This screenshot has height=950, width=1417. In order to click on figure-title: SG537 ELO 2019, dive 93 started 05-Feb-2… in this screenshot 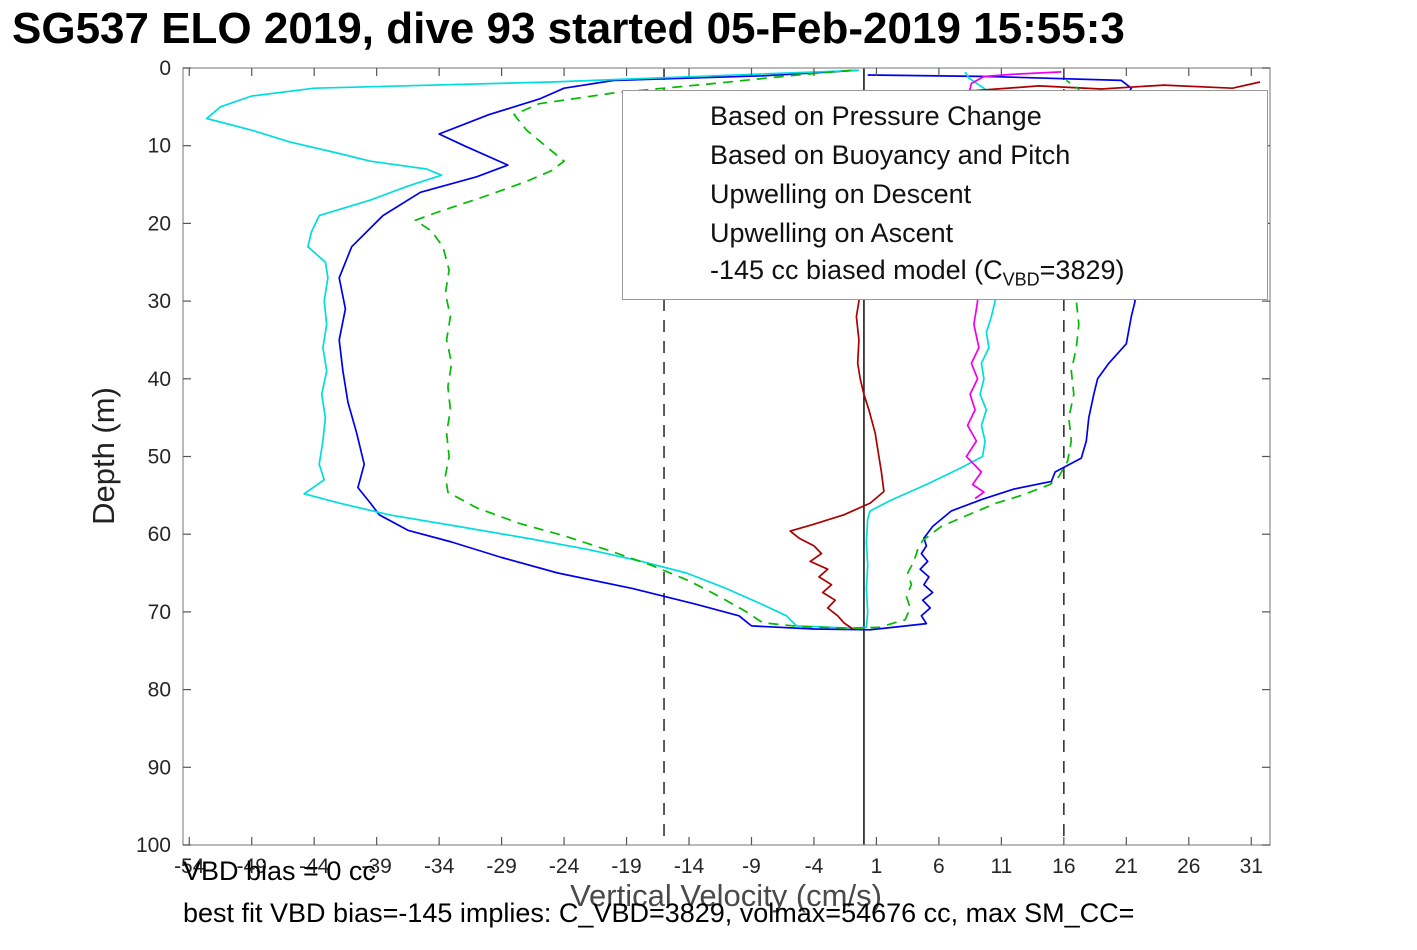, I will do `click(568, 28)`.